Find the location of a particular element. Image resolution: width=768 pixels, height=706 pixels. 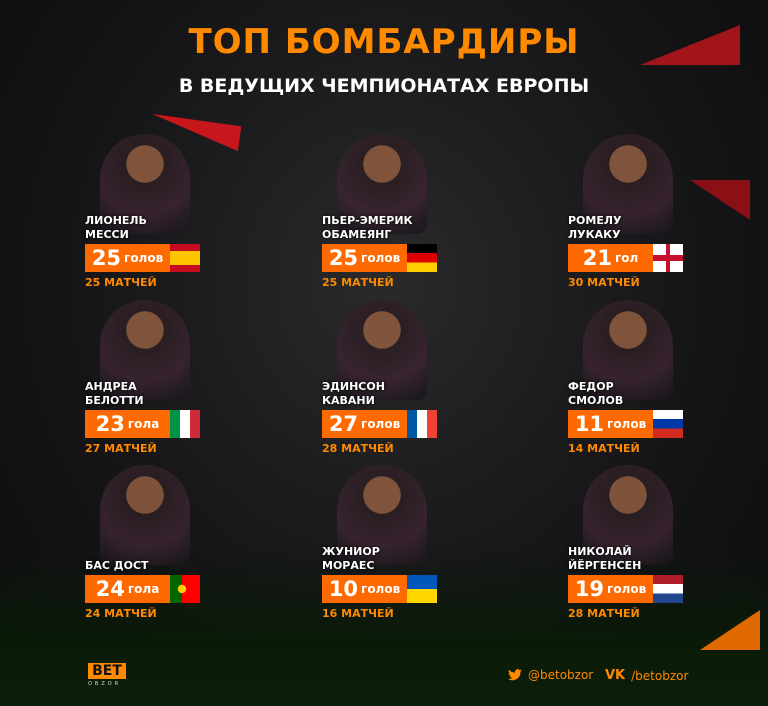

goals-count: 24 is located at coordinates (110, 589).